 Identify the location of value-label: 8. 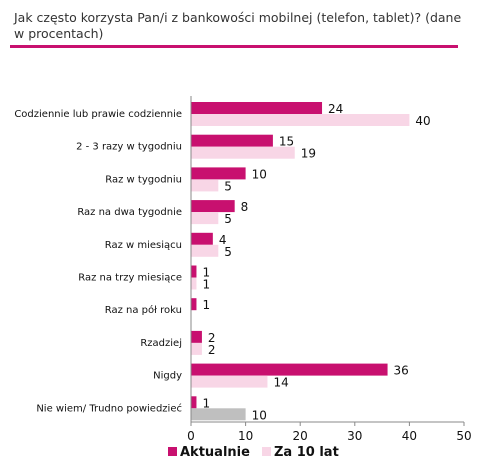
(245, 207).